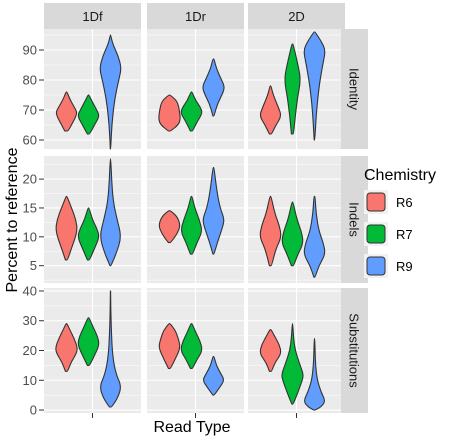  I want to click on panel-identity-1Dr, so click(195, 89).